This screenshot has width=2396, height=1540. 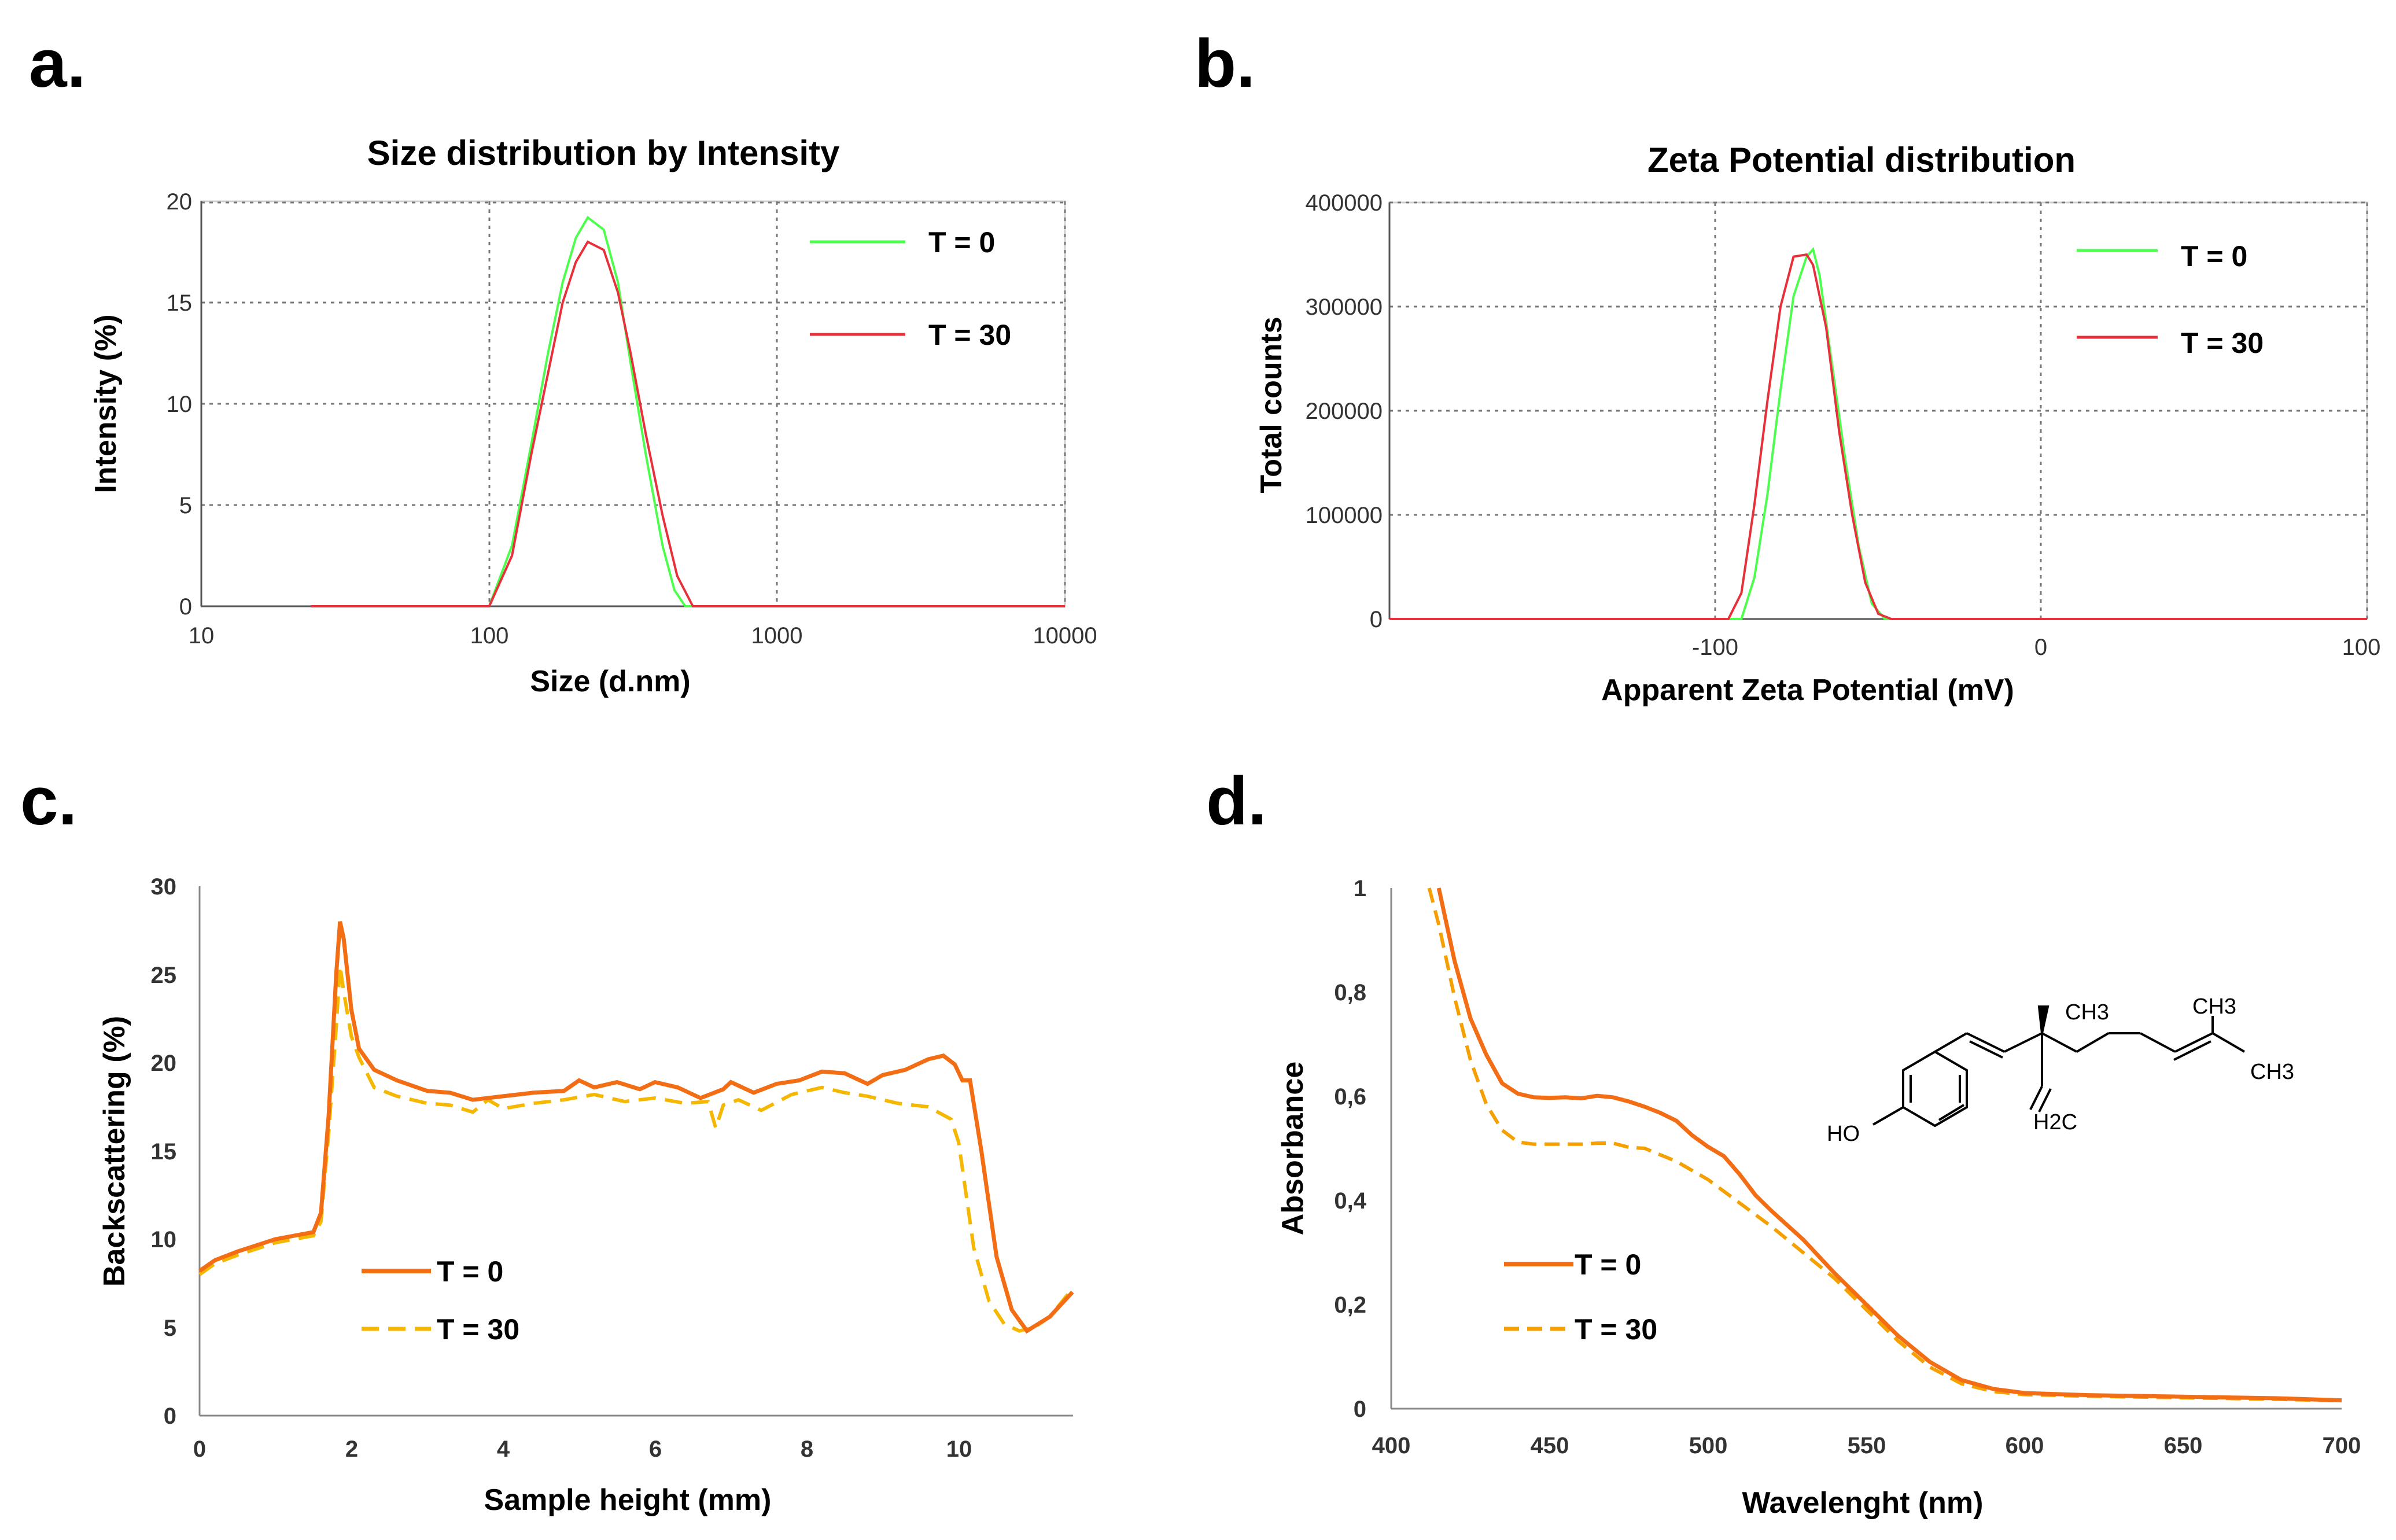 I want to click on panel-d-legend-label-t30: T = 30, so click(x=1616, y=1329).